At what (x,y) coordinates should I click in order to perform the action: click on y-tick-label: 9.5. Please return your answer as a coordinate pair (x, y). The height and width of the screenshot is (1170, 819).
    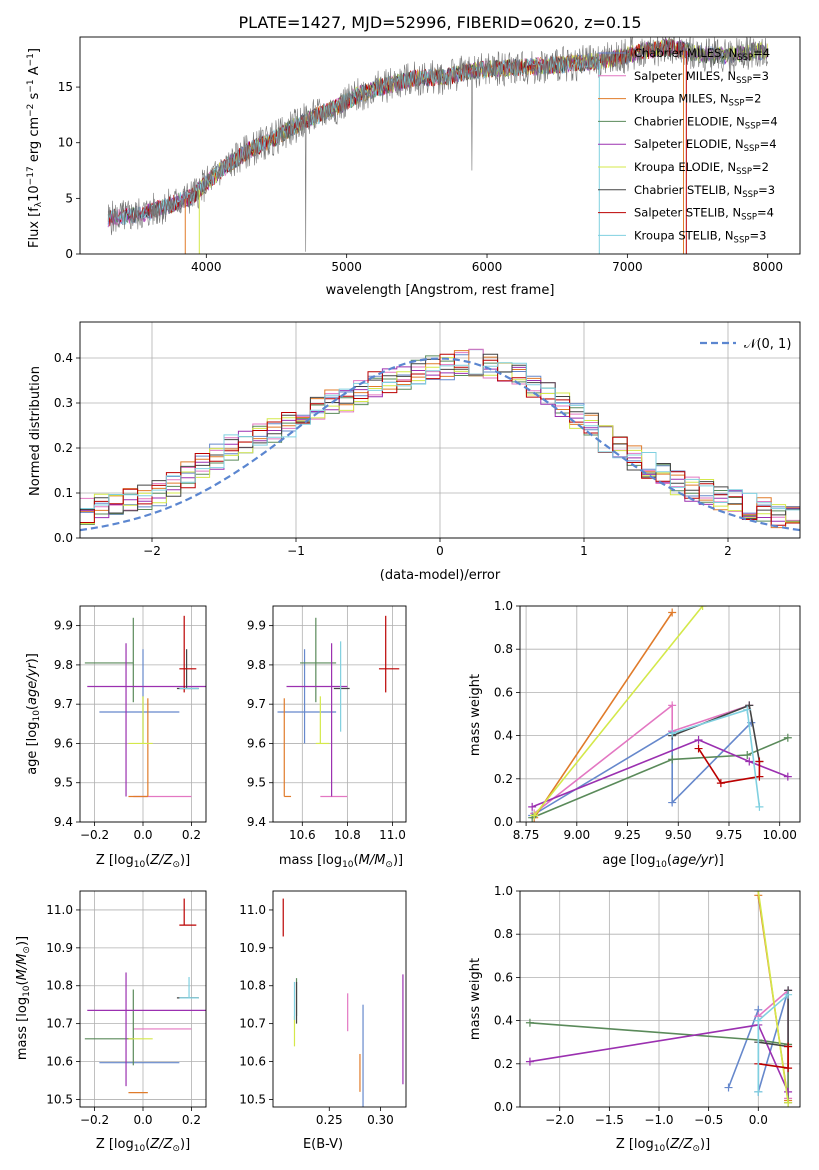
    Looking at the image, I should click on (256, 783).